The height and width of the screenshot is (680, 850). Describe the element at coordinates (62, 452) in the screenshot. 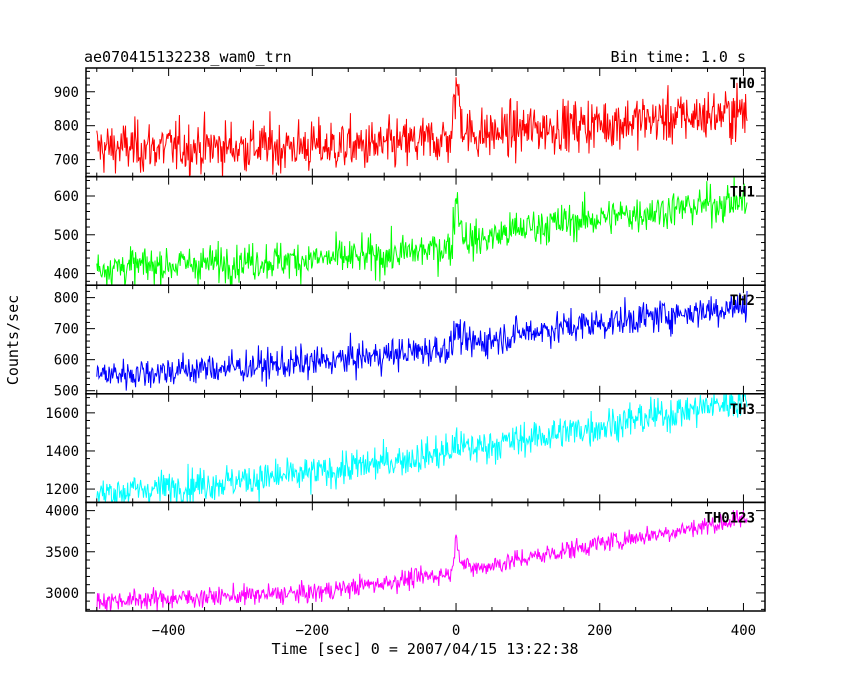

I see `y-tick-label: 1400` at that location.